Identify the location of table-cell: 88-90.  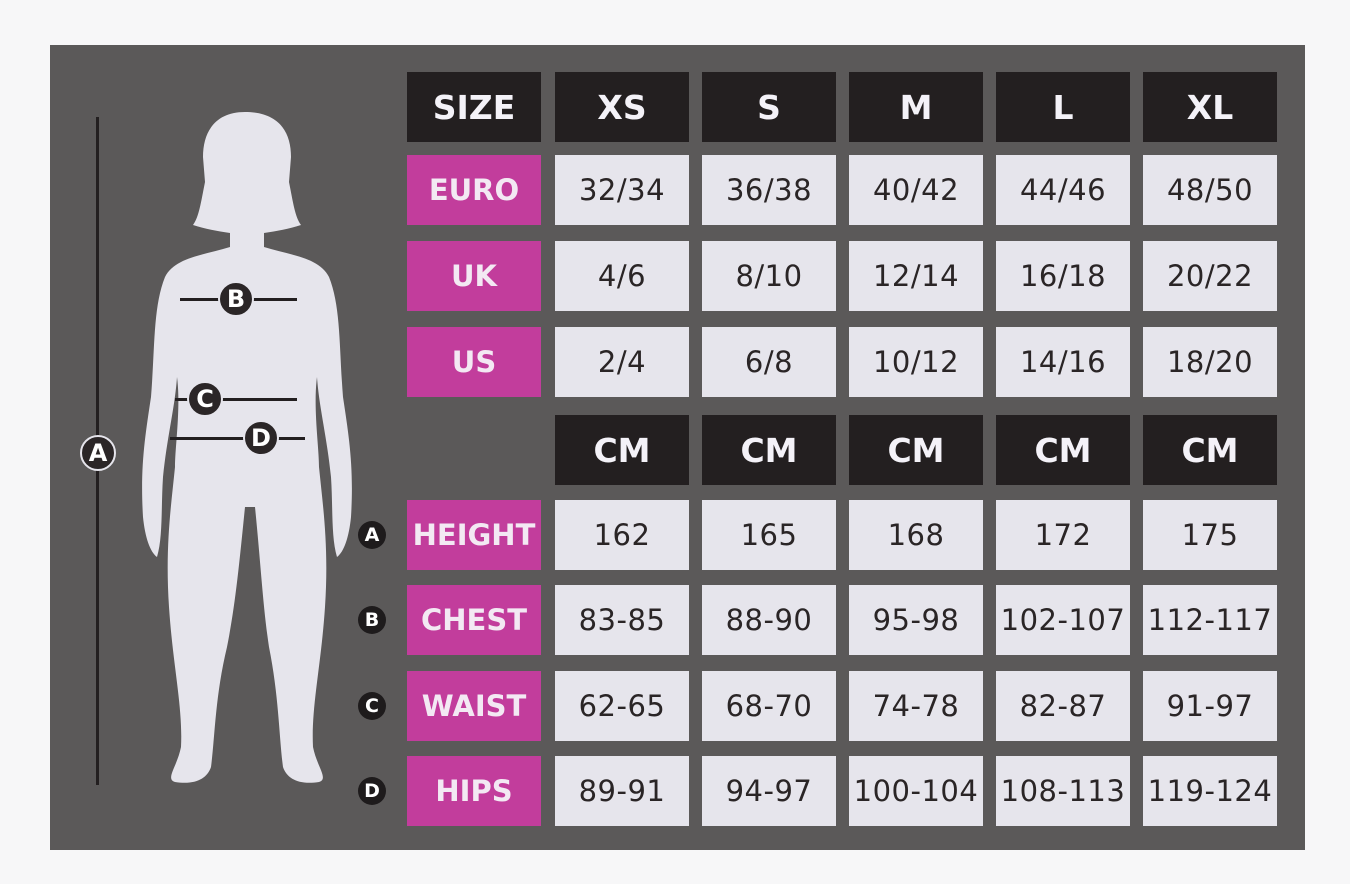
(769, 620).